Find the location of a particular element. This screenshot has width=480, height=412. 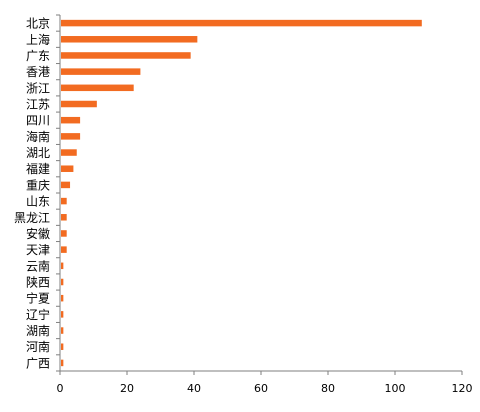

x-tick-label: 120 is located at coordinates (462, 388).